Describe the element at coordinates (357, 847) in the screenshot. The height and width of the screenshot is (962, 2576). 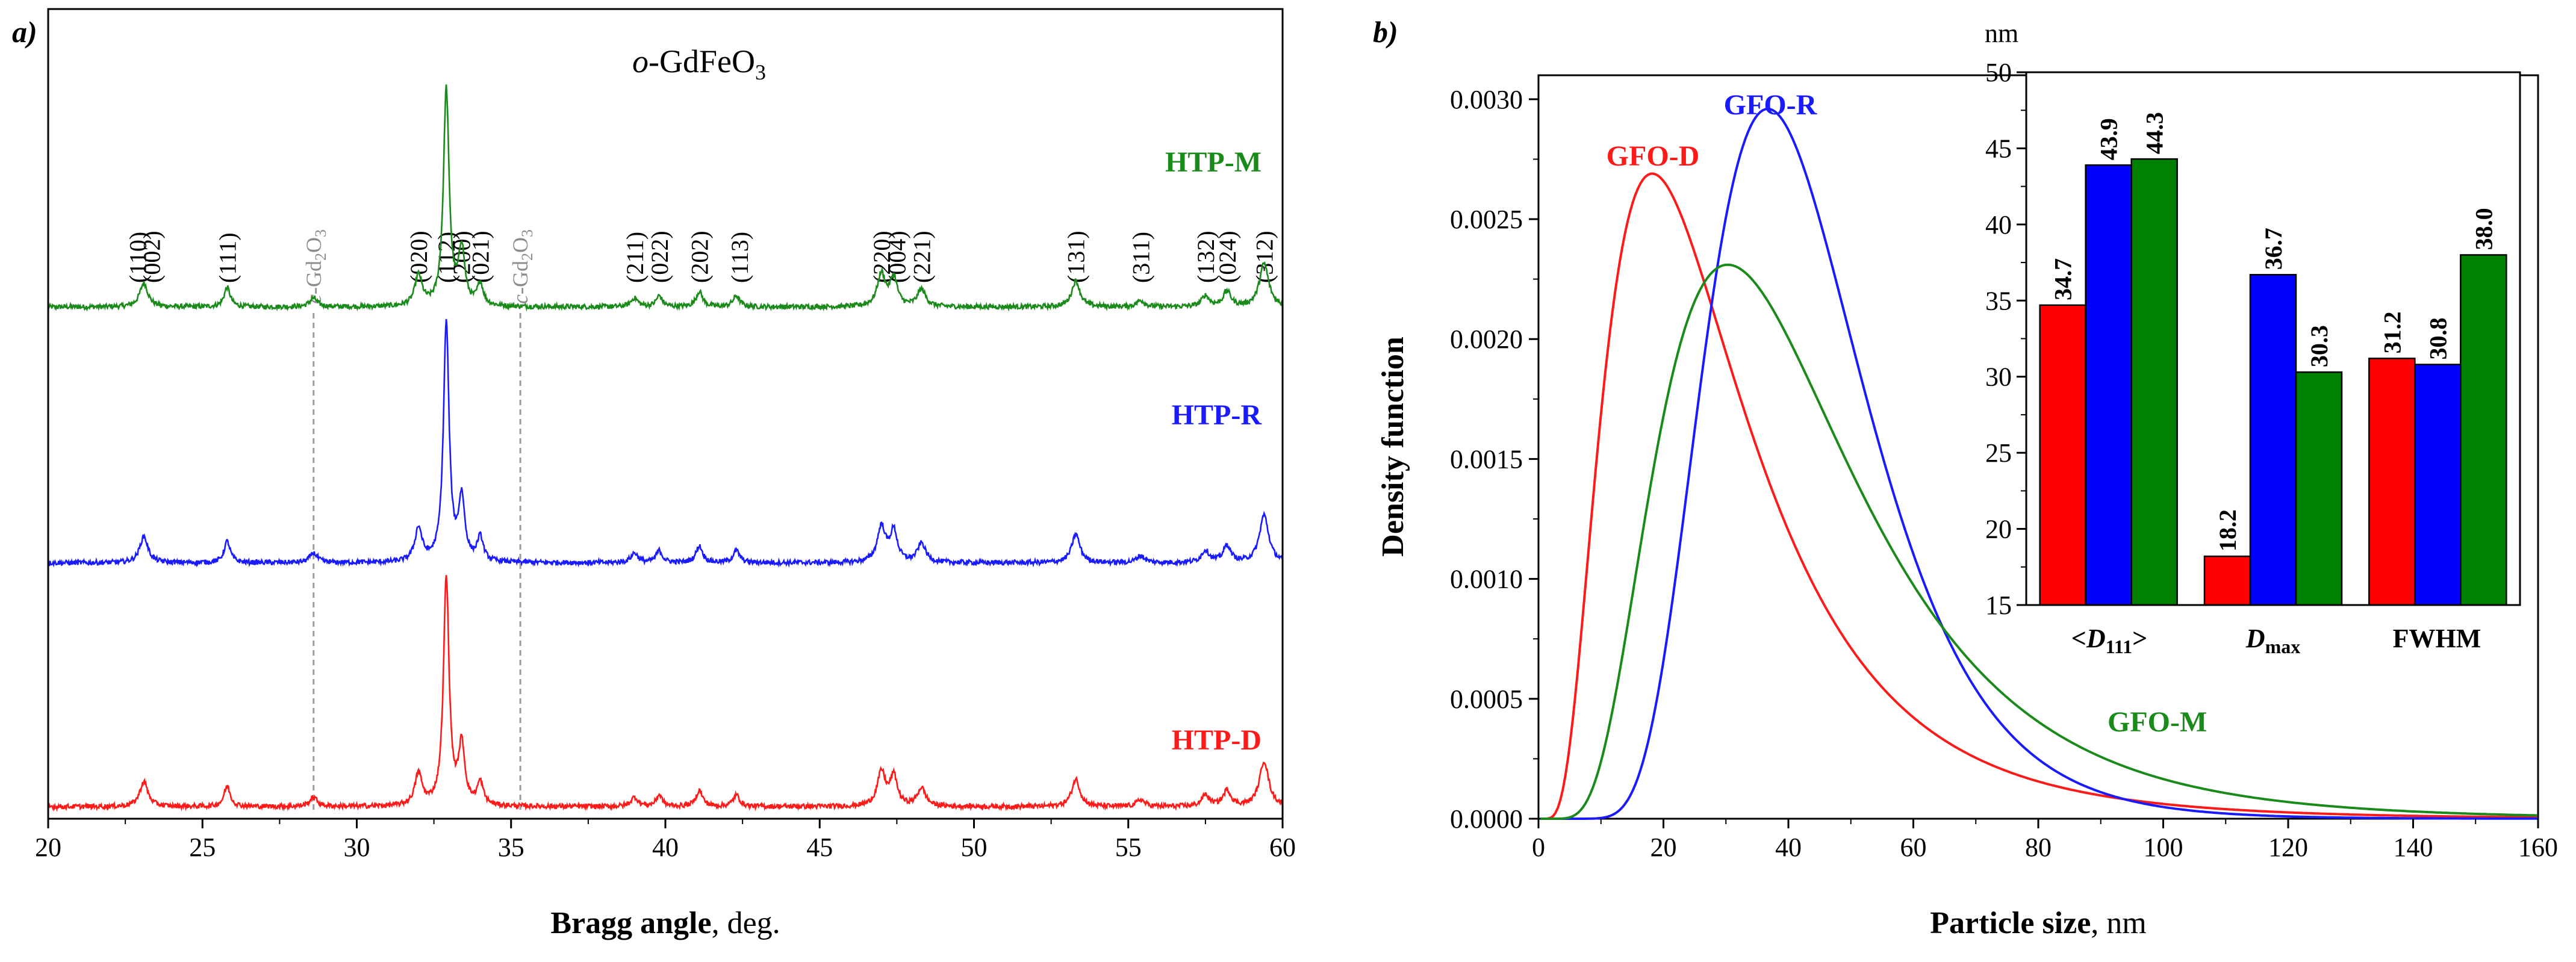
I see `x-tick-label: 30` at that location.